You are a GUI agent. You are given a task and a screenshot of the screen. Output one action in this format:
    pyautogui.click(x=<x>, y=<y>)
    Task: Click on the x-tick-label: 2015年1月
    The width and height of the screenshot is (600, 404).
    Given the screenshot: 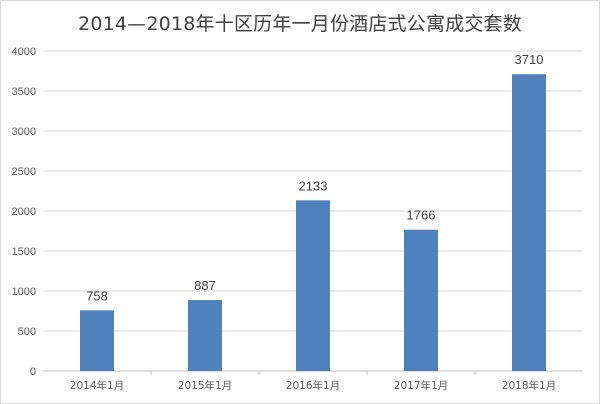 What is the action you would take?
    pyautogui.click(x=205, y=385)
    